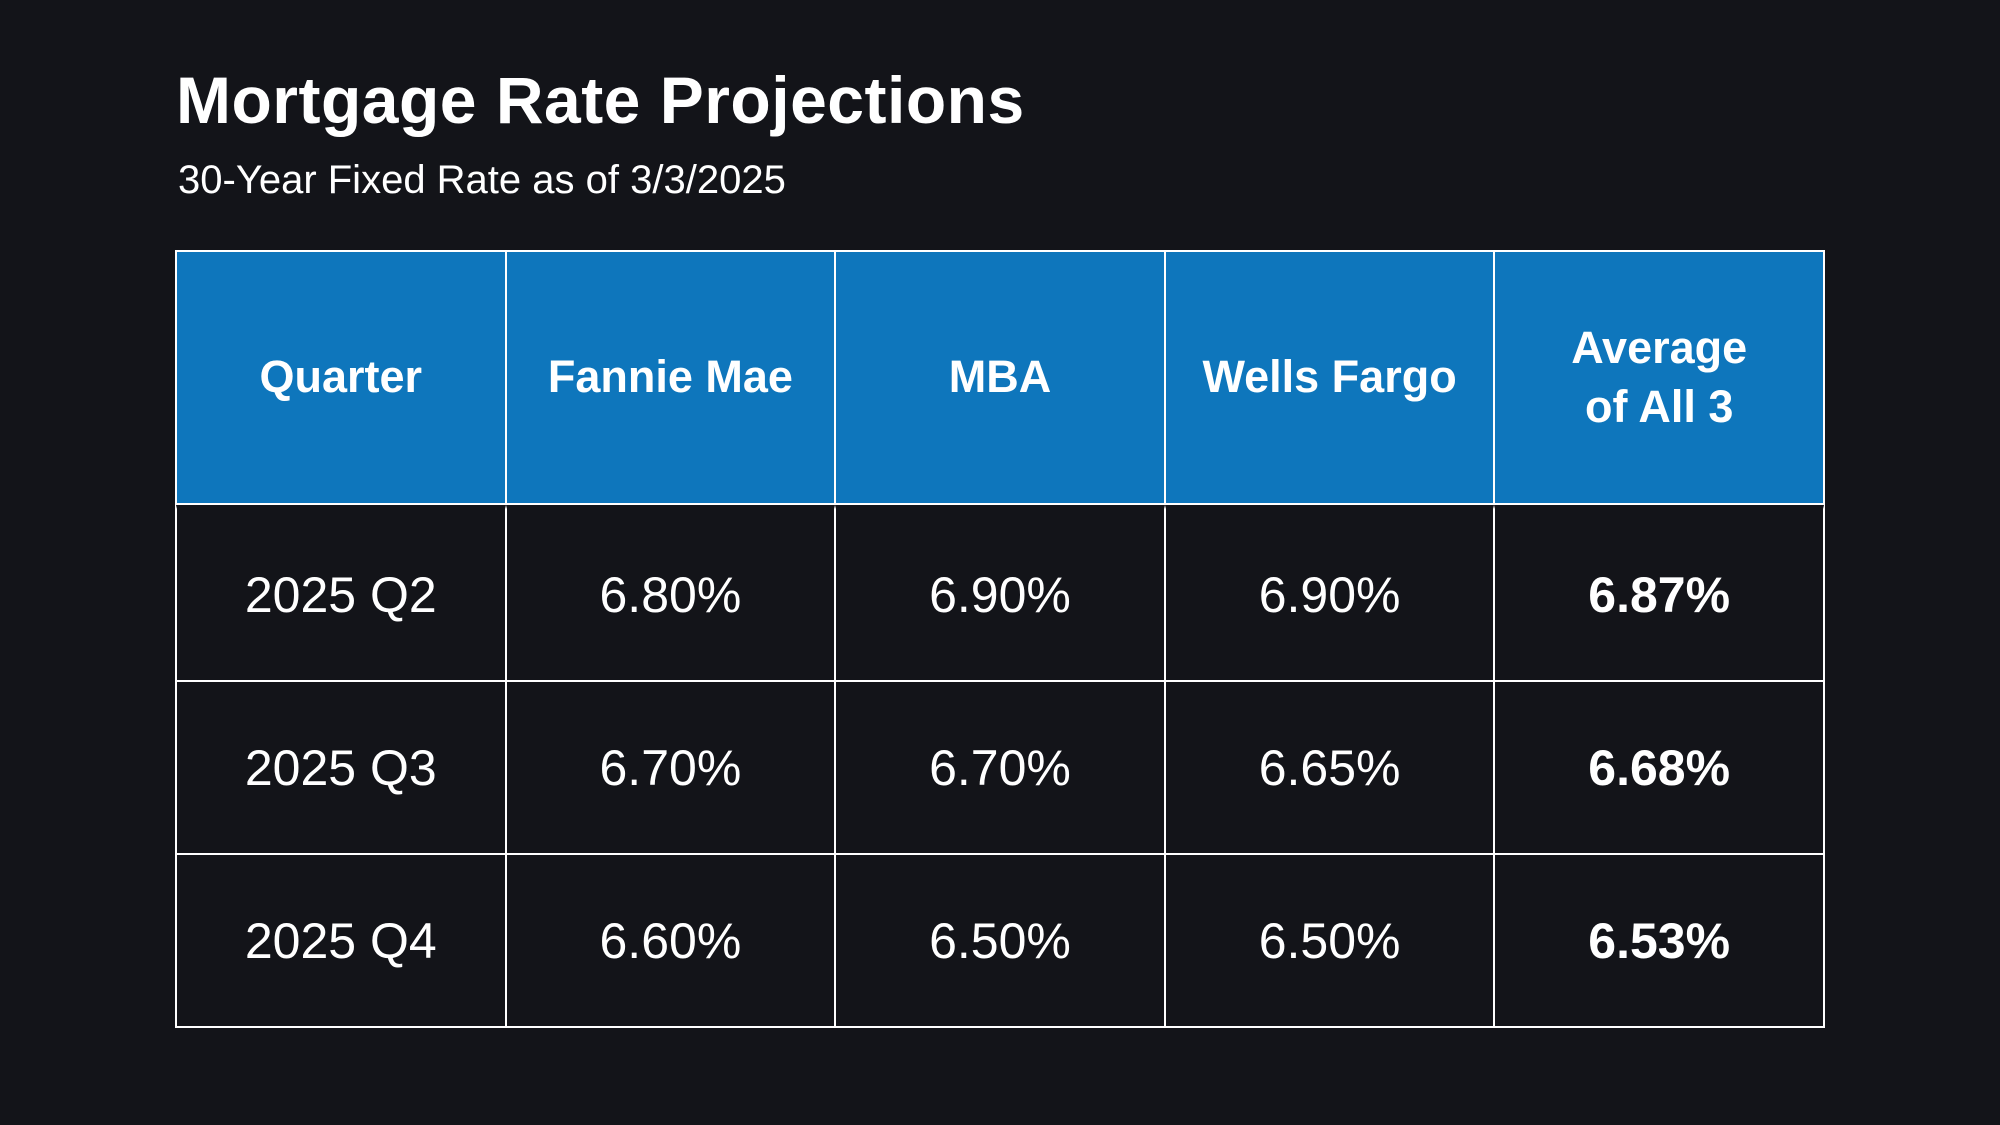 The height and width of the screenshot is (1125, 2000). What do you see at coordinates (341, 767) in the screenshot?
I see `cell-quarter: 2025 Q3` at bounding box center [341, 767].